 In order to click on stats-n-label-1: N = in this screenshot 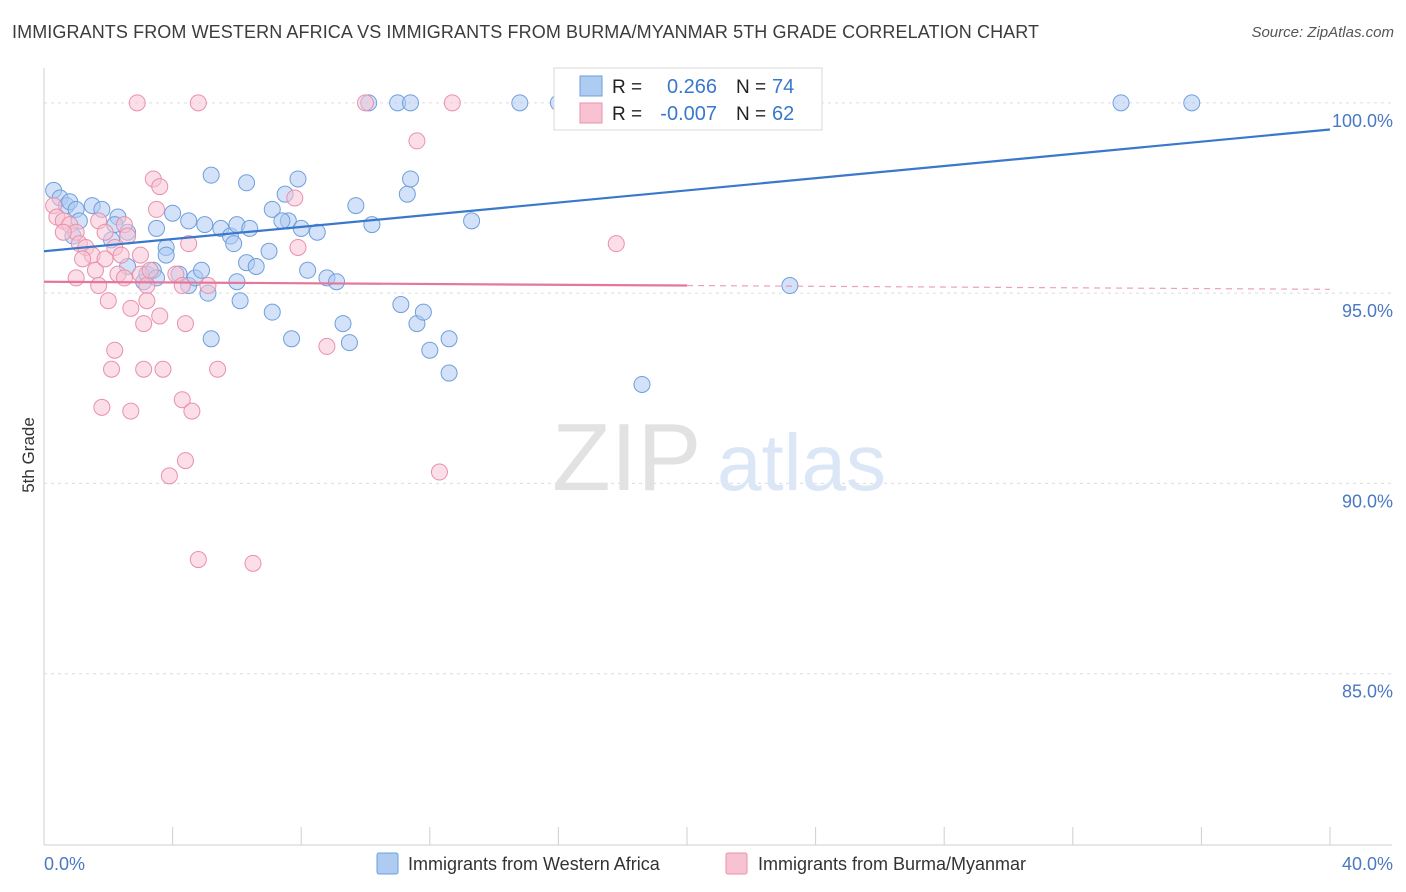, I will do `click(751, 87)`.